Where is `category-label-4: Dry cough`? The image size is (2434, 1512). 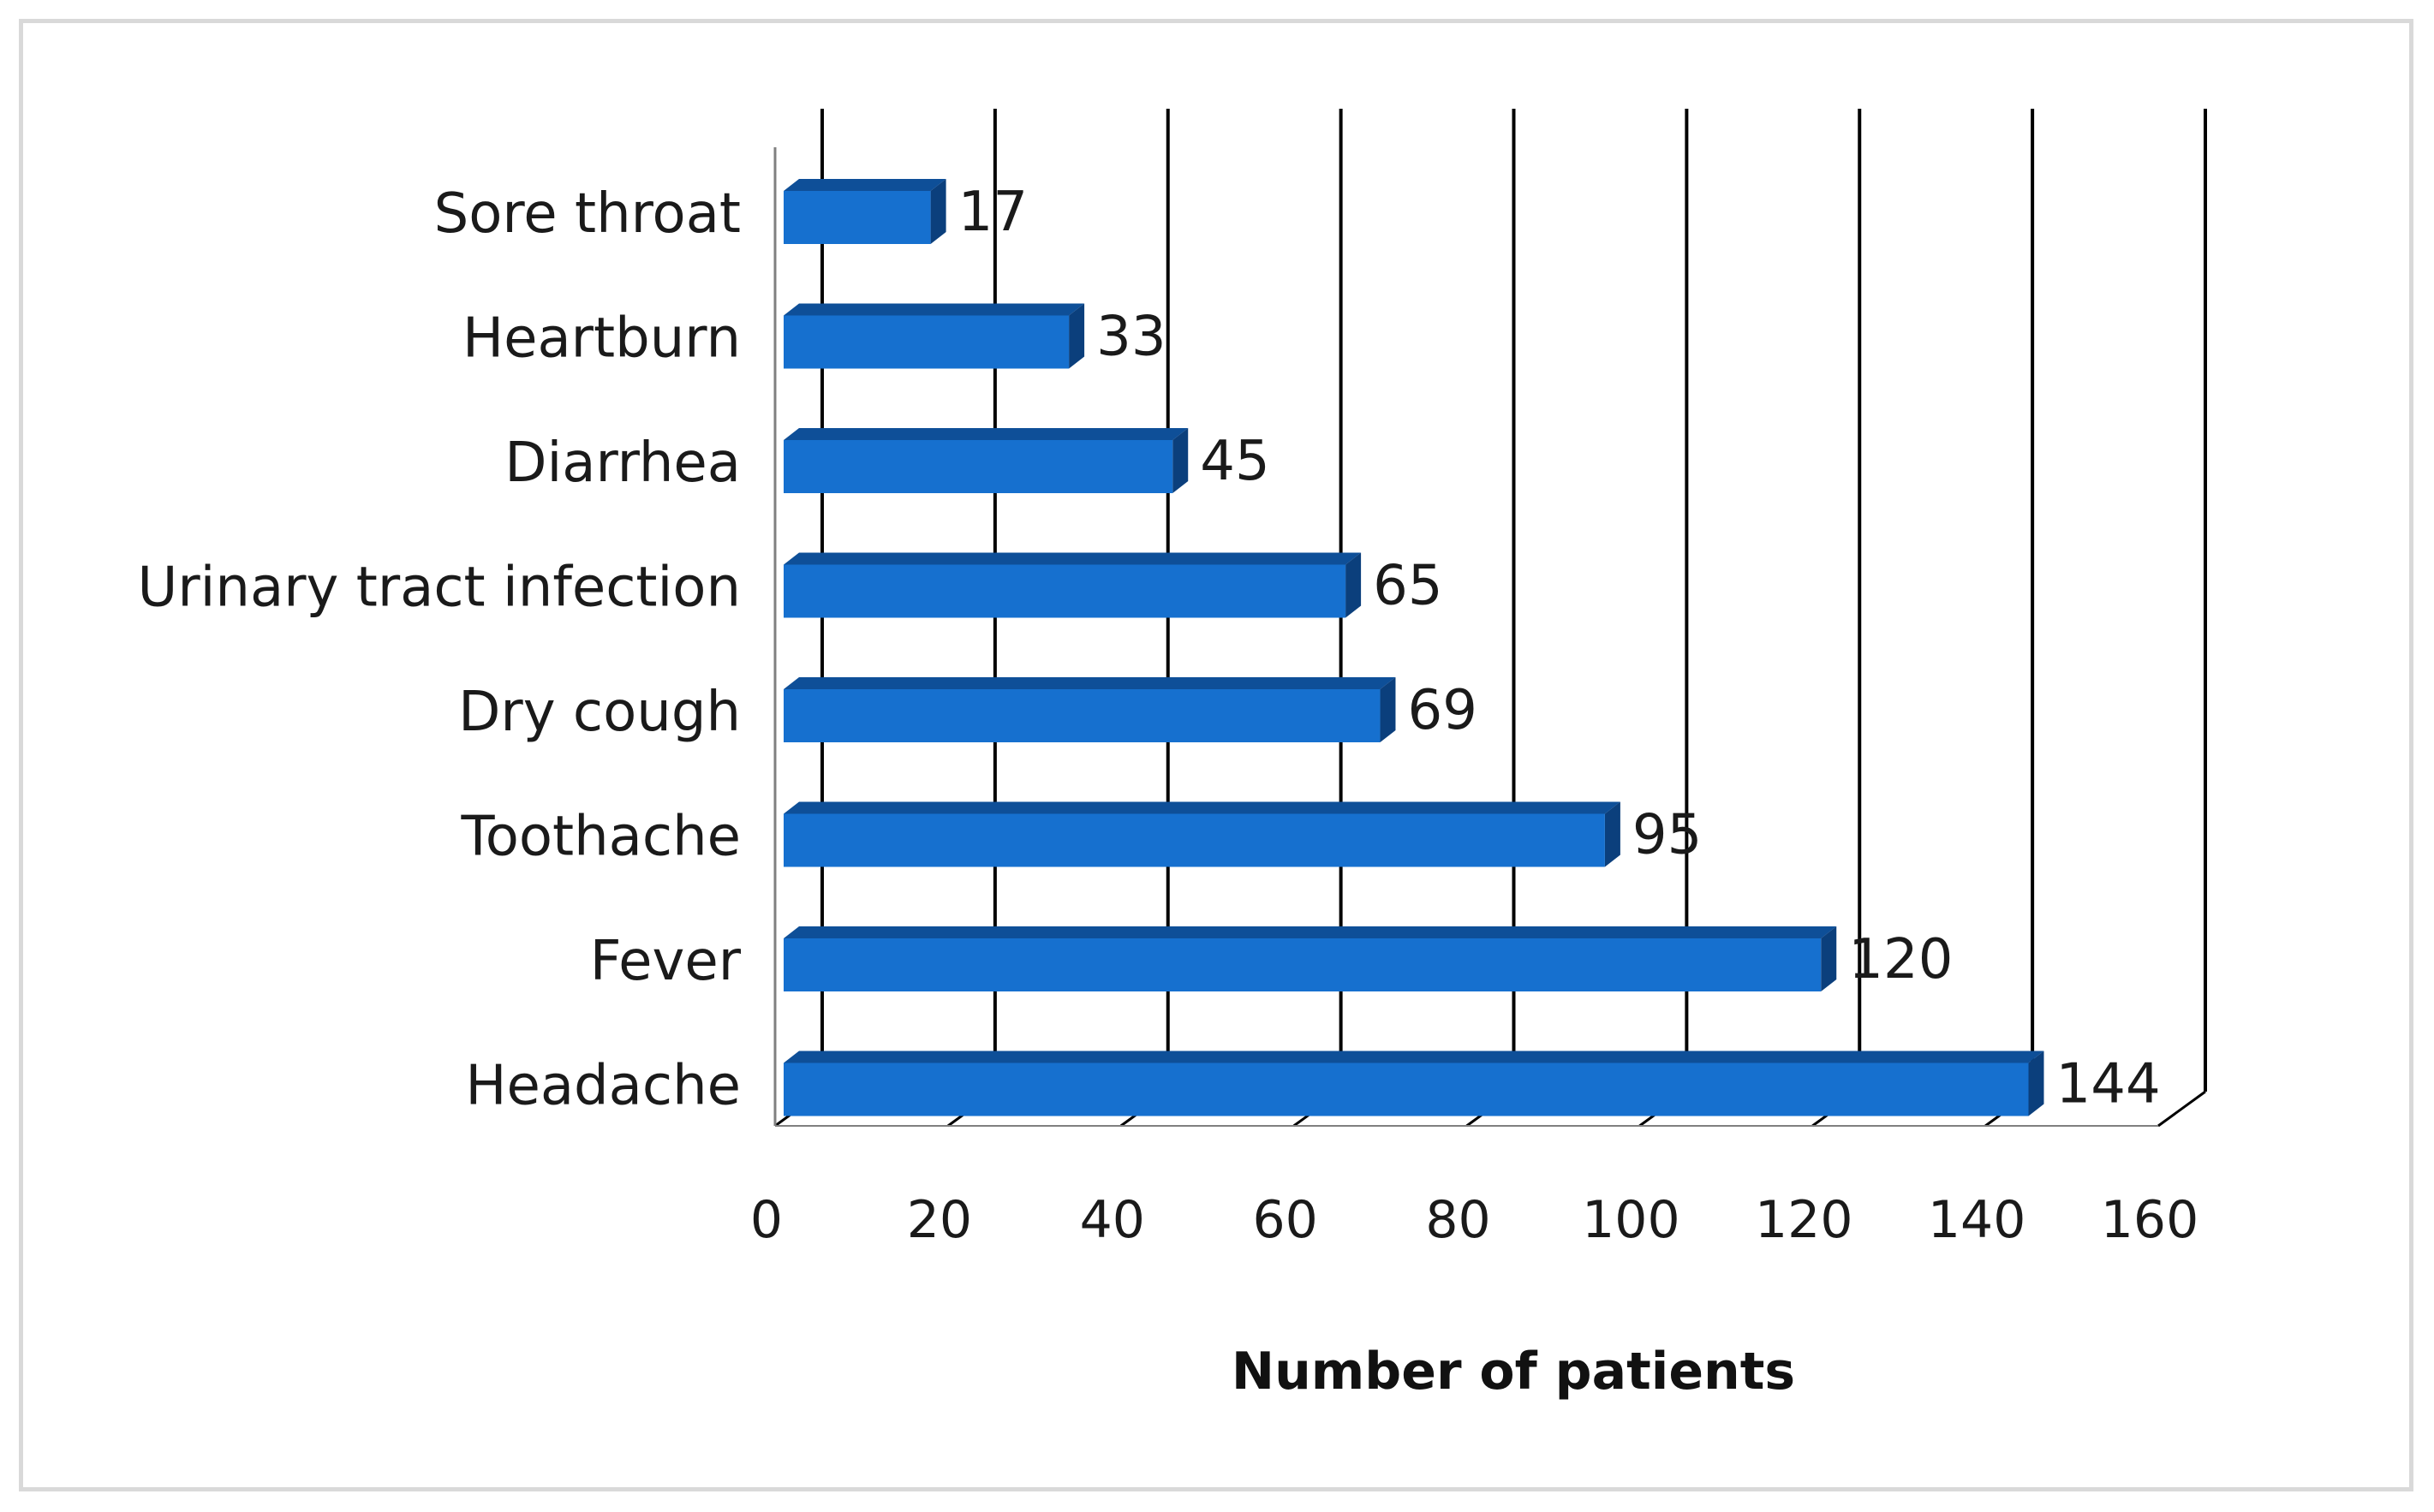
category-label-4: Dry cough is located at coordinates (600, 712).